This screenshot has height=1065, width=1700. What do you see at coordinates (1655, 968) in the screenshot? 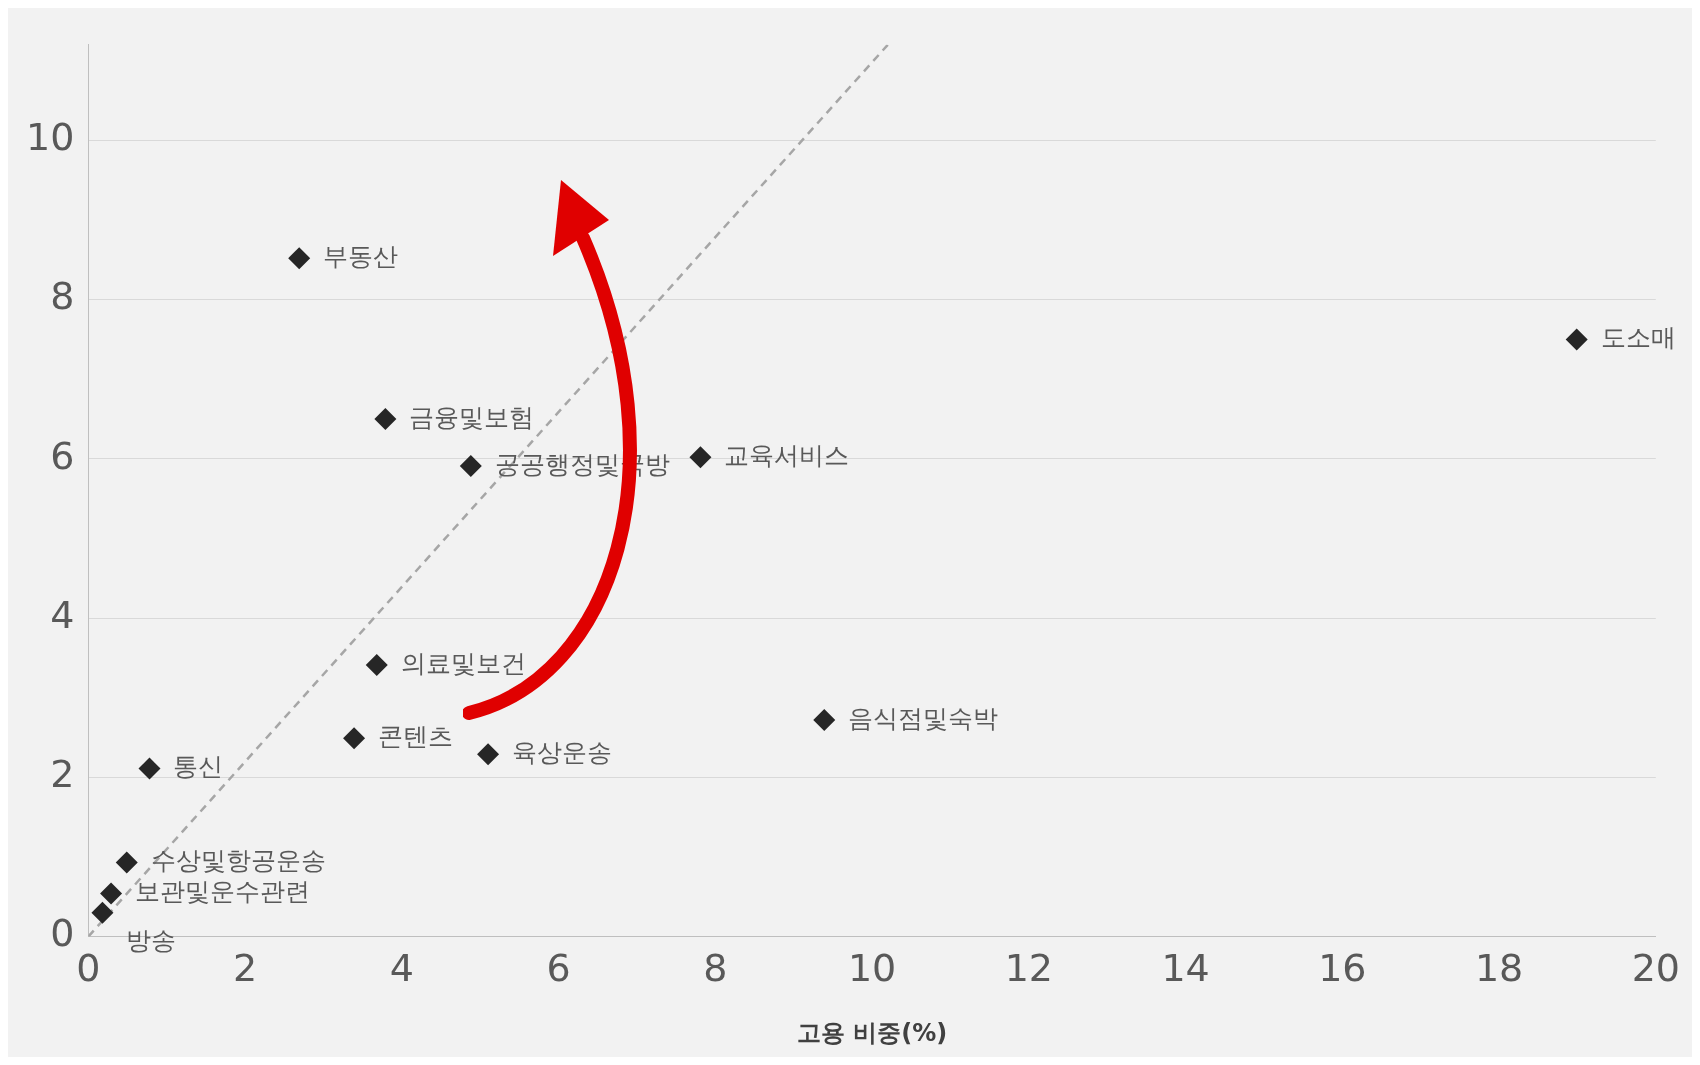
I see `x-tick-label: 20` at bounding box center [1655, 968].